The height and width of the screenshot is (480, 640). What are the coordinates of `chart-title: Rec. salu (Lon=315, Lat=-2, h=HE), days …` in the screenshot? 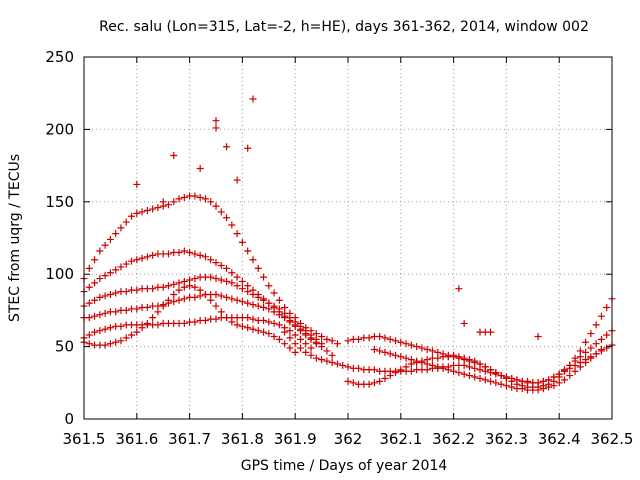 It's located at (344, 27).